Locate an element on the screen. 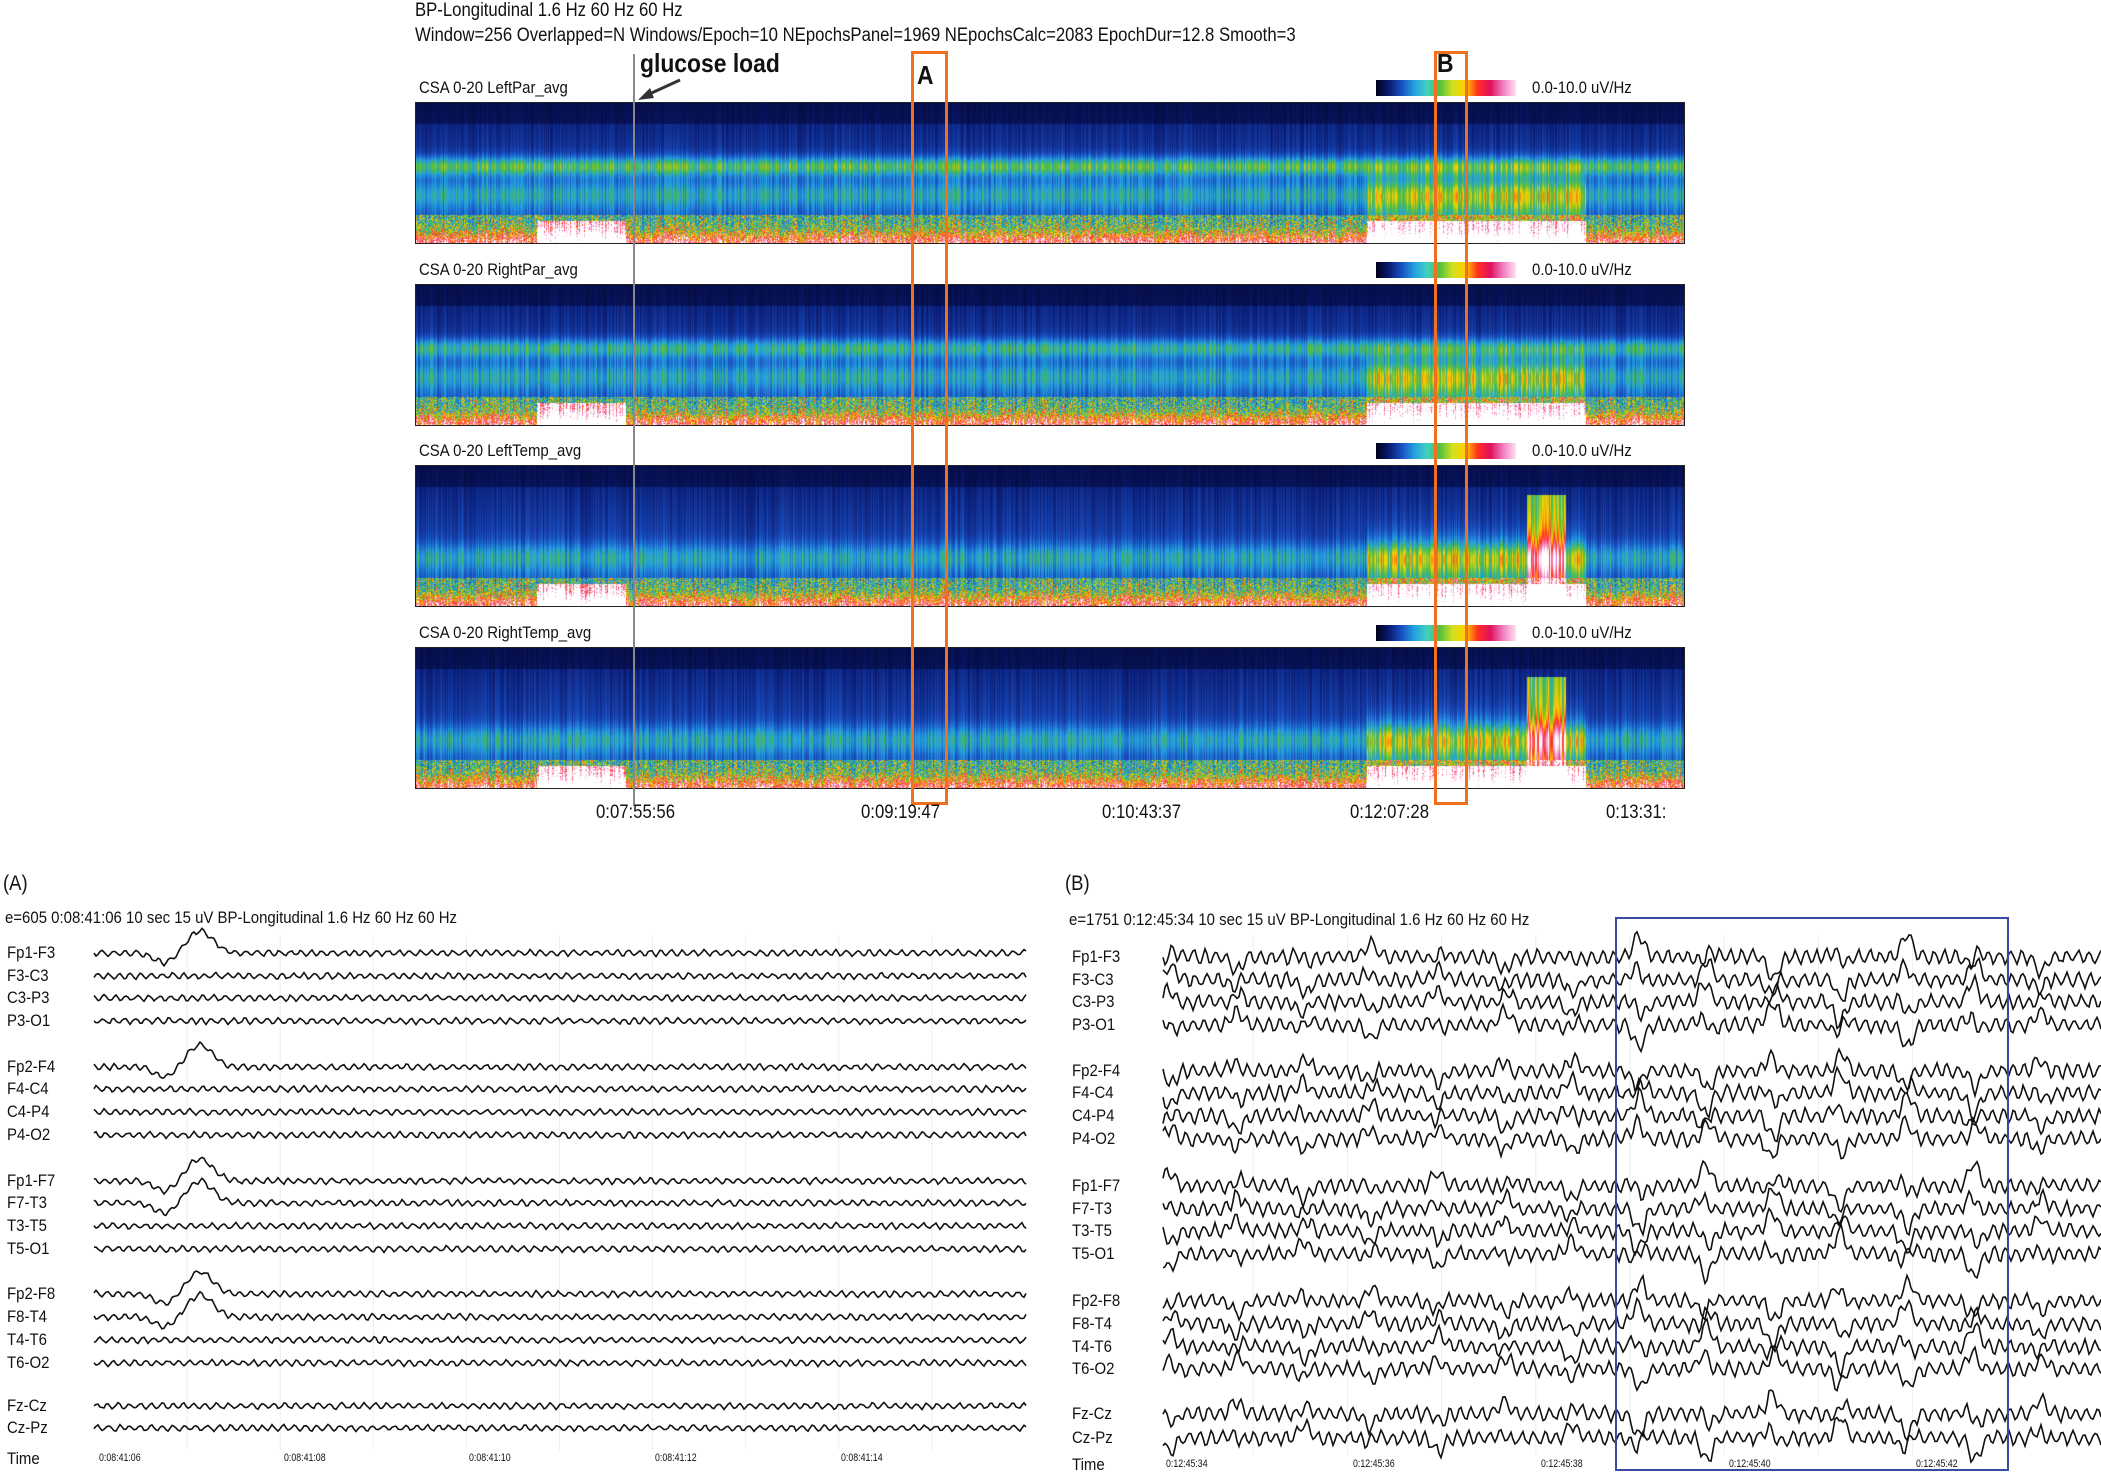 The width and height of the screenshot is (2101, 1474). csa-time-tick: 0:09:19:47 is located at coordinates (901, 812).